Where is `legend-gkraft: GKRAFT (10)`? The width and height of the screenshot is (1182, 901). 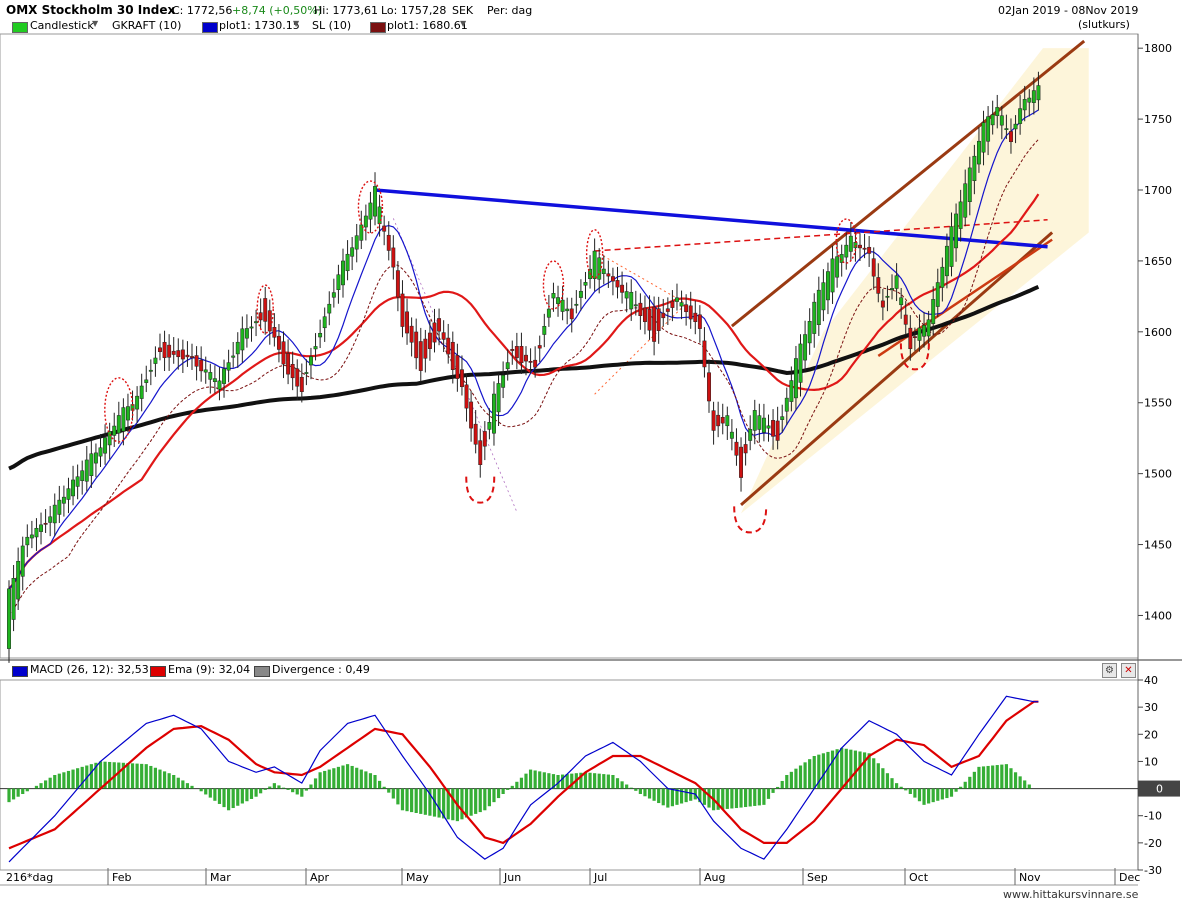
legend-gkraft: GKRAFT (10) is located at coordinates (147, 25).